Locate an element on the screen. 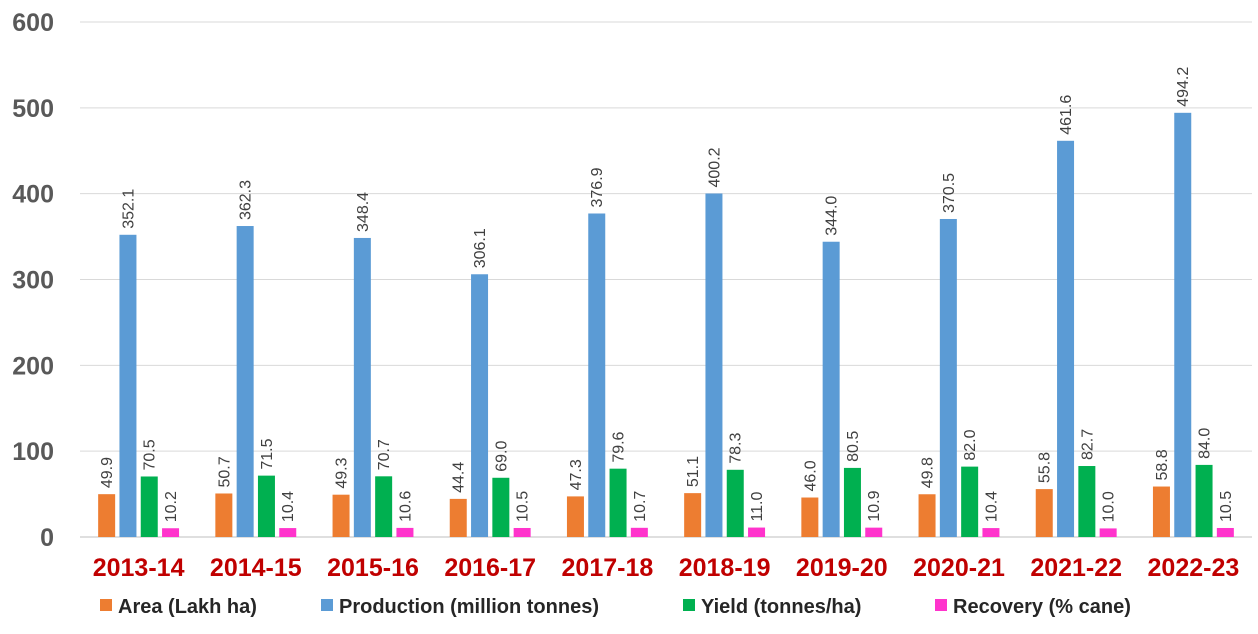 The width and height of the screenshot is (1258, 634). data-label: 10.2 is located at coordinates (171, 506).